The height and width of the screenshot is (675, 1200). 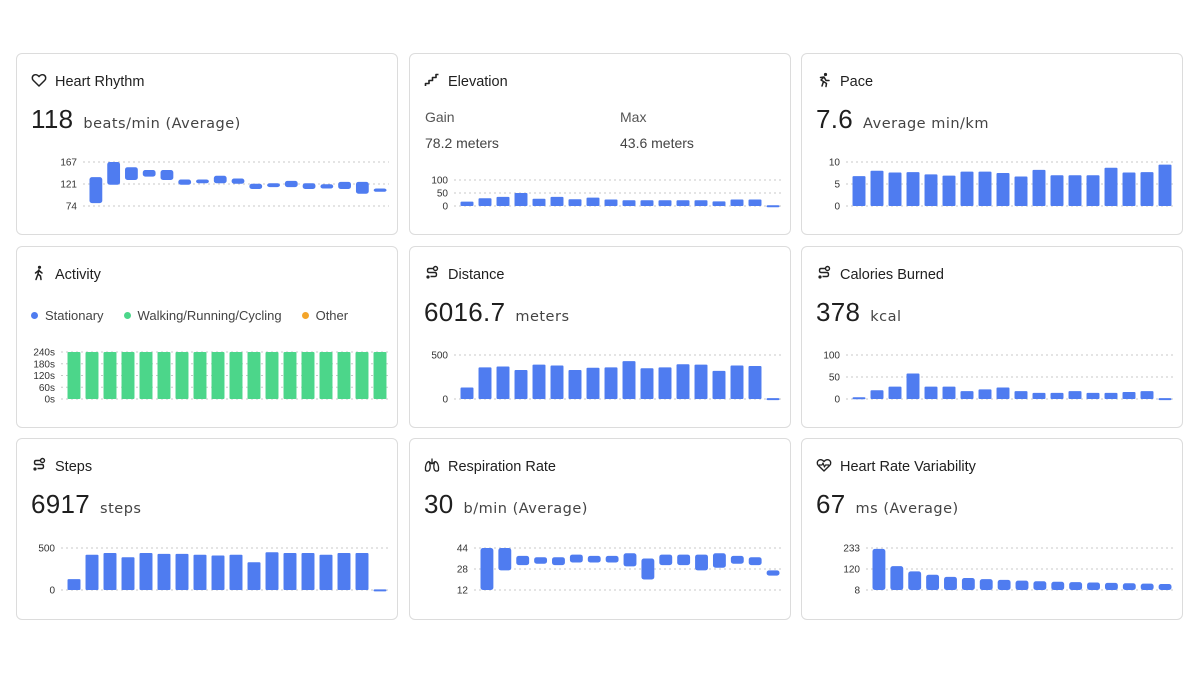 I want to click on y-tick-label: 180s, so click(x=44, y=364).